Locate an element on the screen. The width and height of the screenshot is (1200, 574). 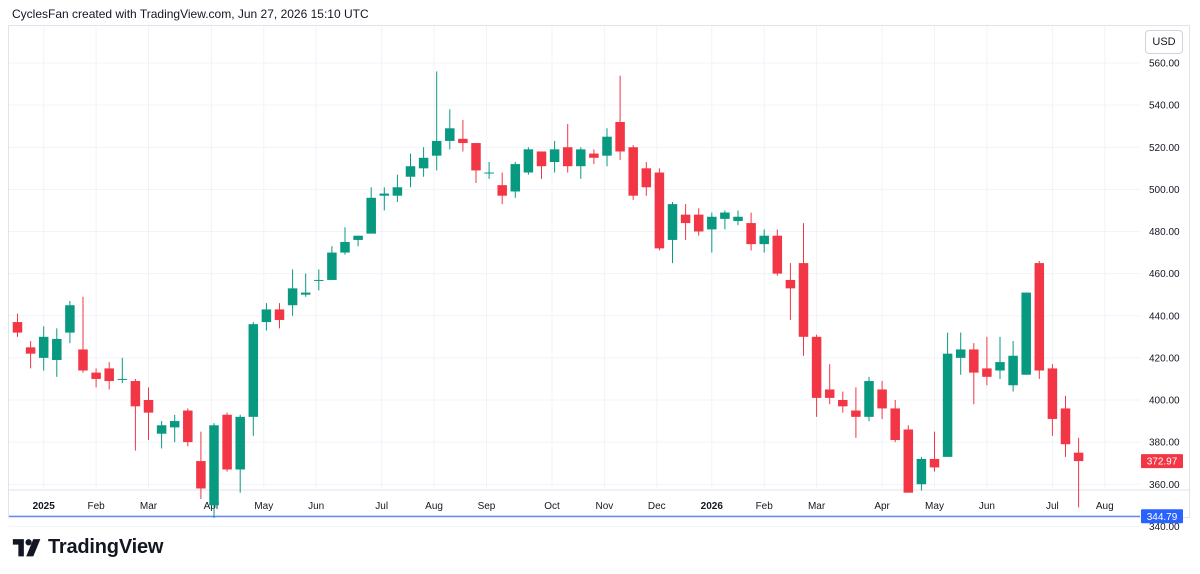
tradingview-brand: TradingView is located at coordinates (87, 547).